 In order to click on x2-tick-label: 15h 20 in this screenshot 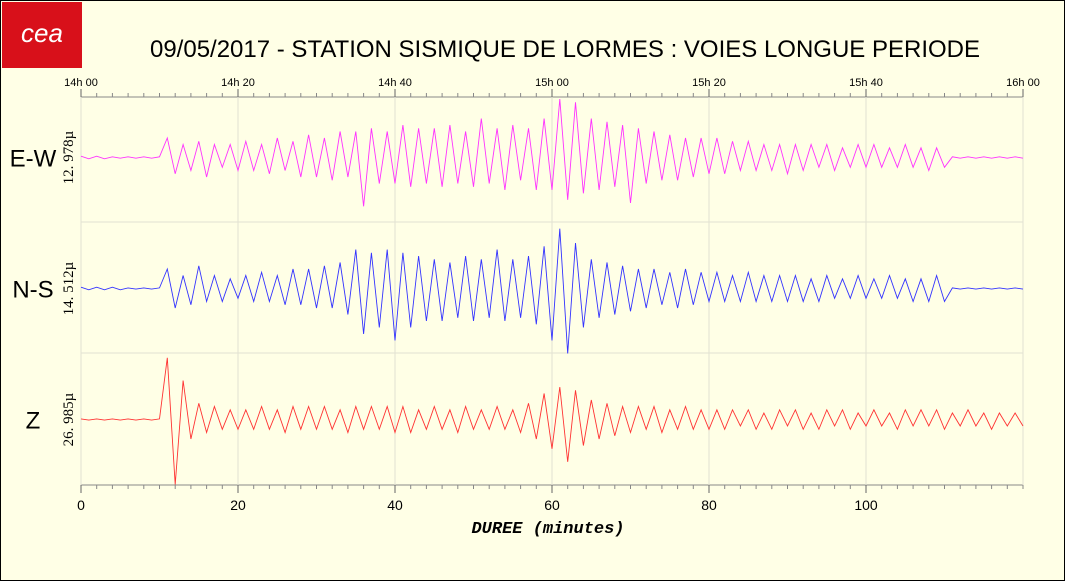, I will do `click(709, 83)`.